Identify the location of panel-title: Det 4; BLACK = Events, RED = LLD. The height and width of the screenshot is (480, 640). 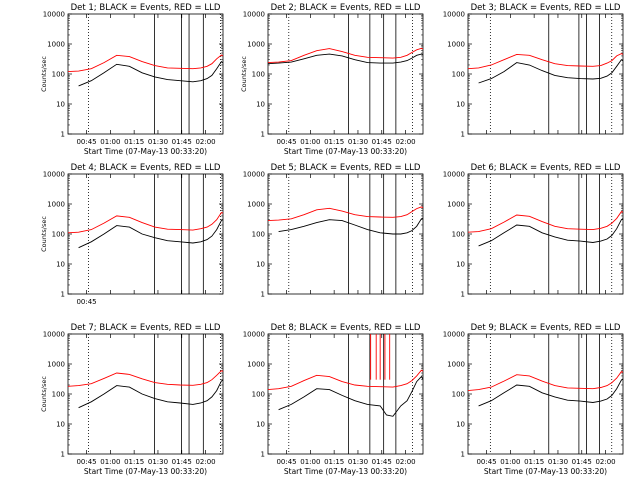
(146, 168).